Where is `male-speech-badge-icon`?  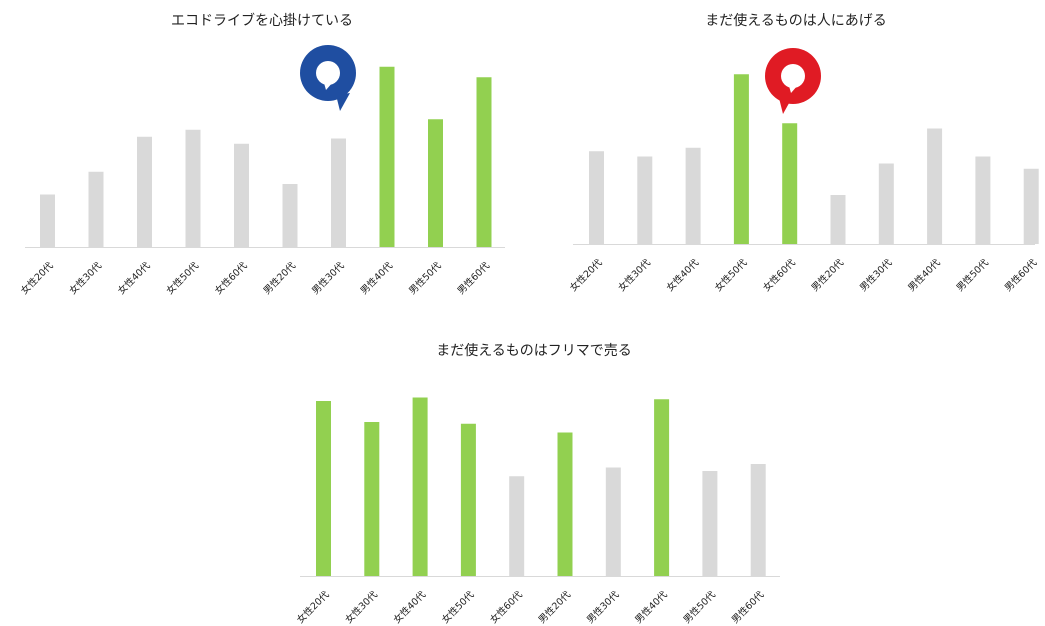 male-speech-badge-icon is located at coordinates (328, 78).